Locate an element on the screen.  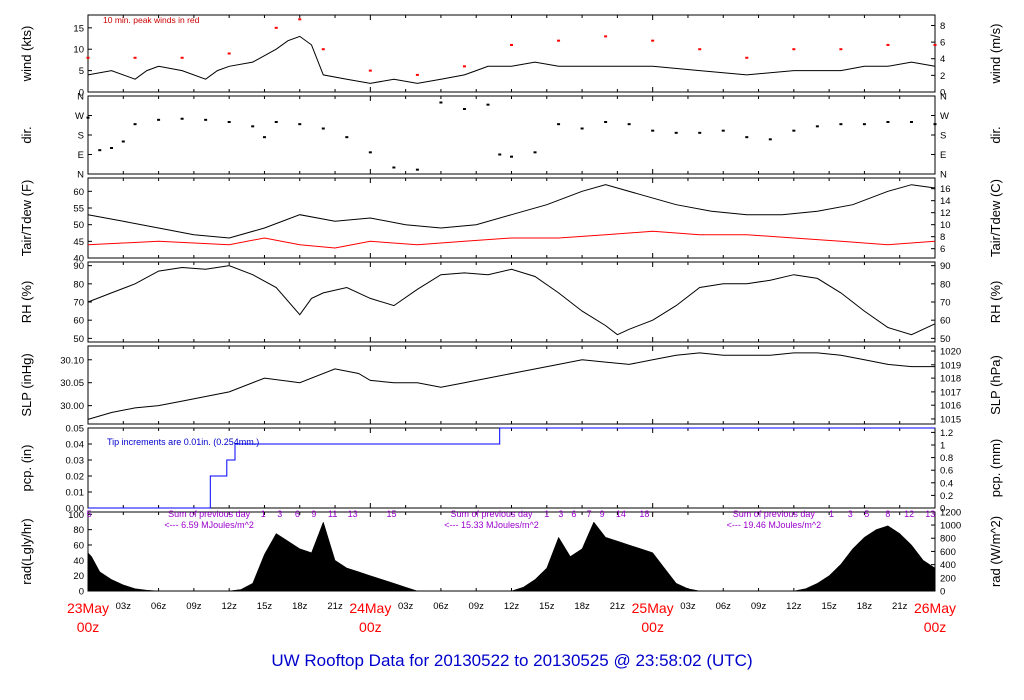
radiation-hour-label: 5 is located at coordinates (89, 514).